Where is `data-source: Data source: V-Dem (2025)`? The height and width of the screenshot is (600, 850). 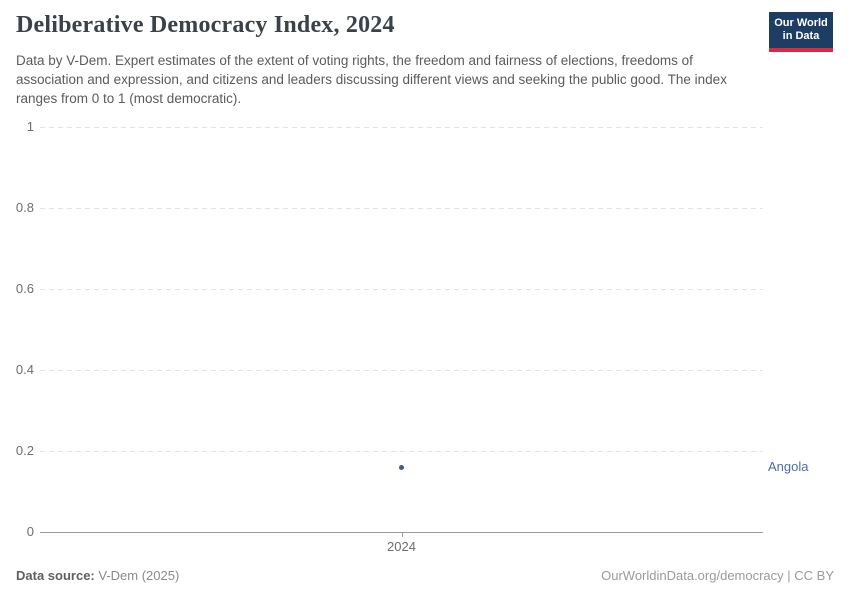 data-source: Data source: V-Dem (2025) is located at coordinates (97, 575).